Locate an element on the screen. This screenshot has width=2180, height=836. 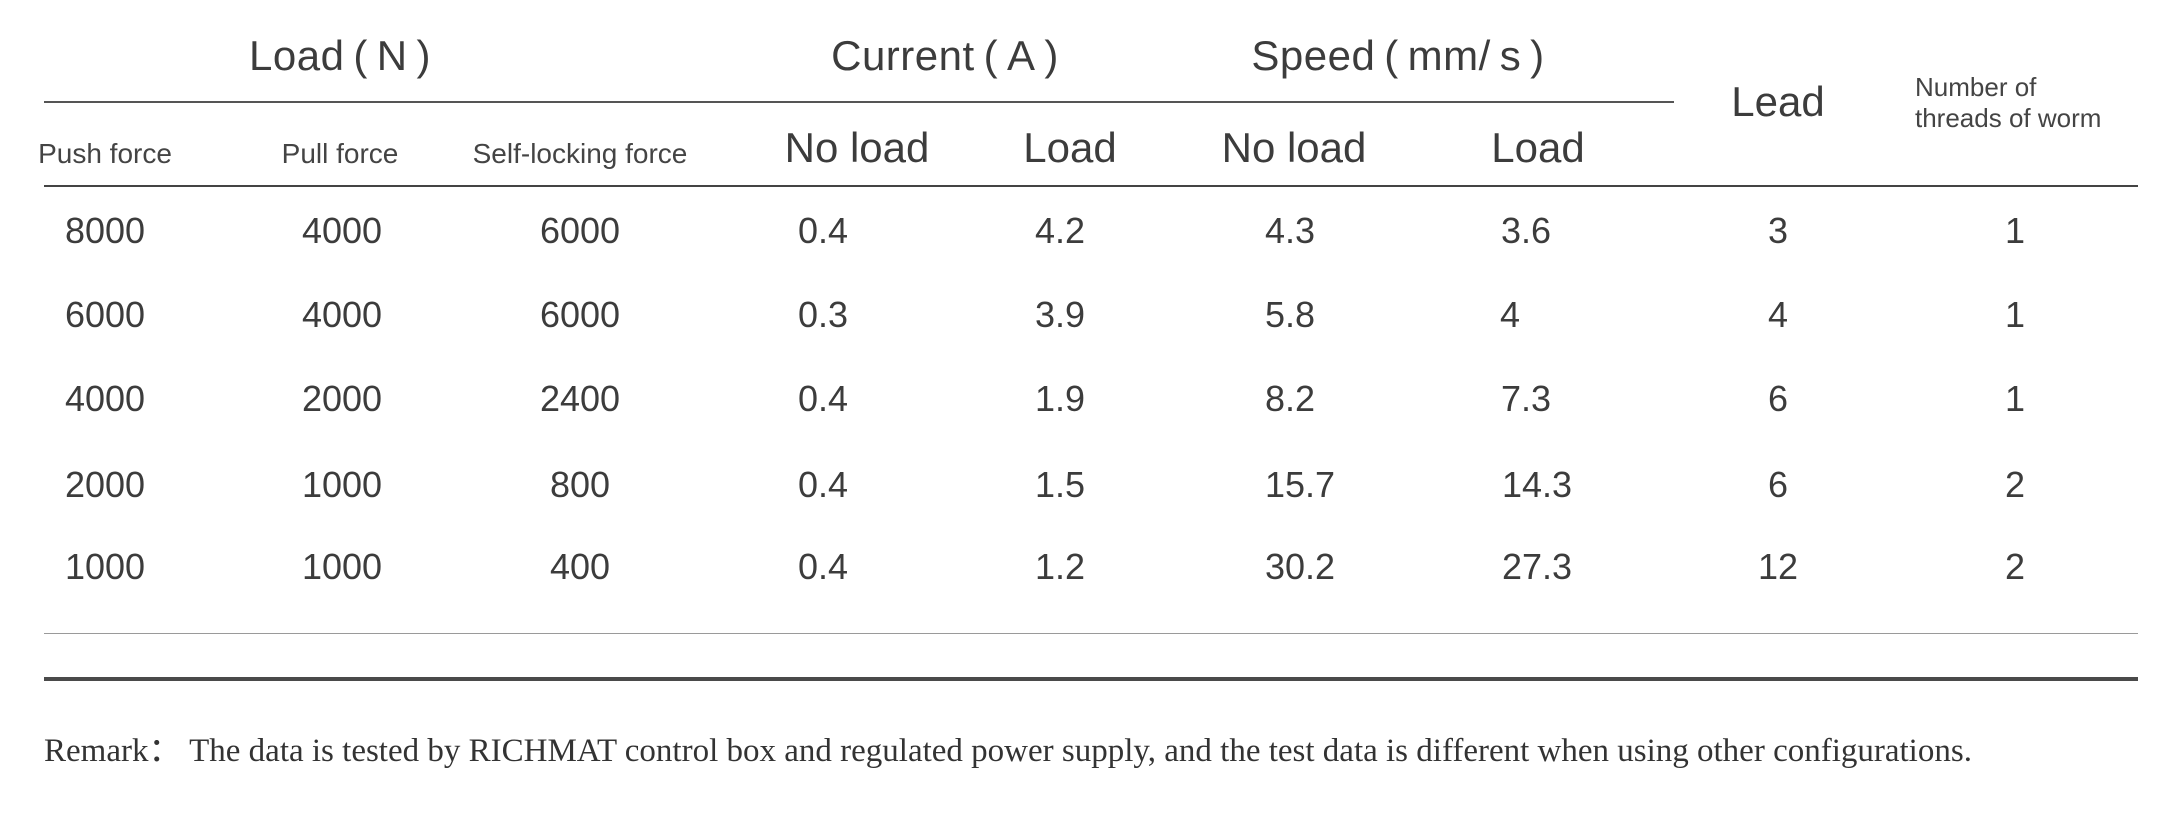
table-cell: 800 is located at coordinates (580, 484).